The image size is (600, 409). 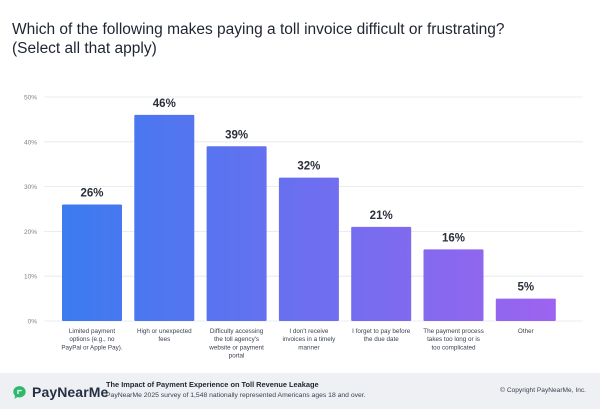 What do you see at coordinates (525, 288) in the screenshot?
I see `bar-value-label: 5%` at bounding box center [525, 288].